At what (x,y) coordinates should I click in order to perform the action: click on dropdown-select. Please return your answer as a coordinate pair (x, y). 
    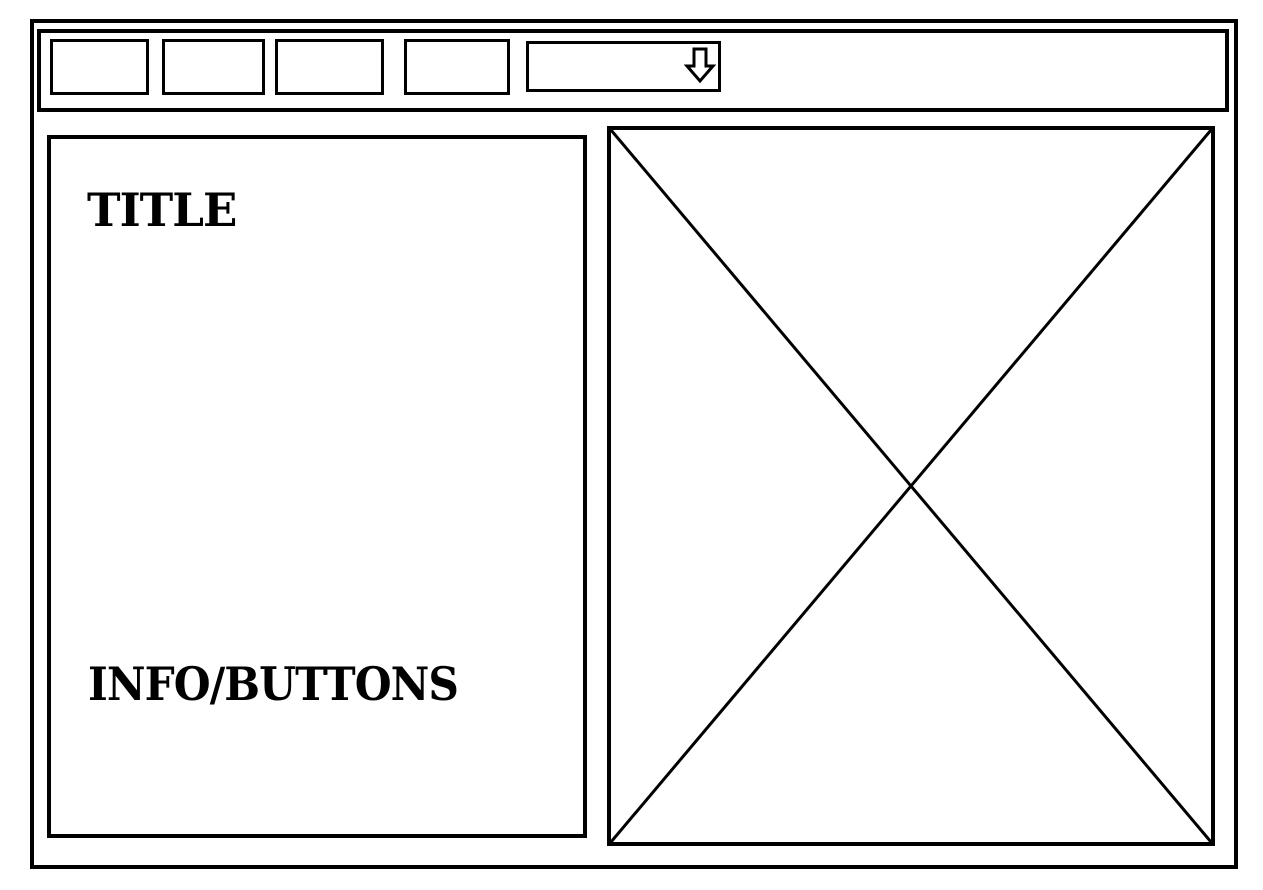
    Looking at the image, I should click on (623, 66).